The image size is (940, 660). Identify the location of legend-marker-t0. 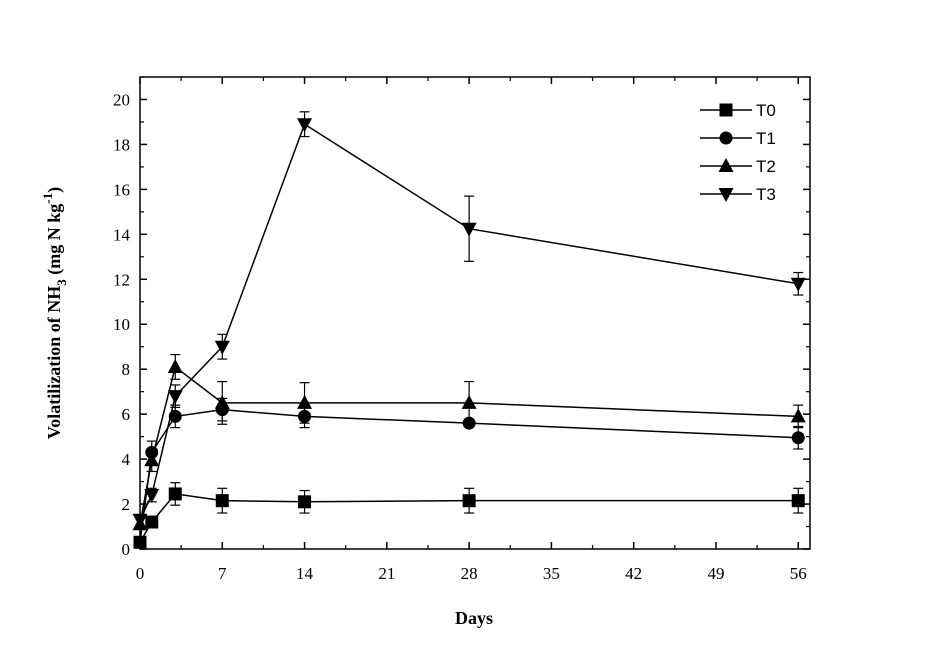
(726, 110).